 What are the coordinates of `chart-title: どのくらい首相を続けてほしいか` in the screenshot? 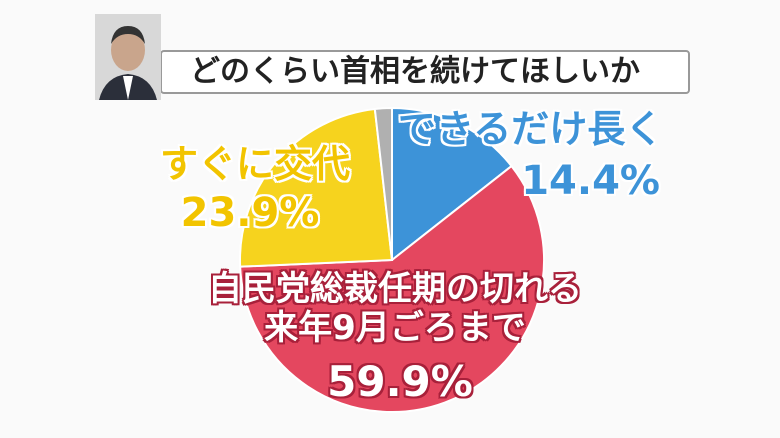 It's located at (415, 71).